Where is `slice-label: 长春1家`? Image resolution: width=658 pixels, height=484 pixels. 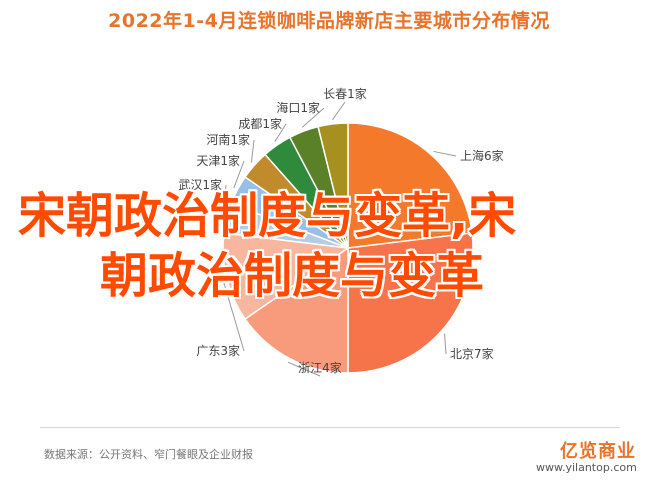 slice-label: 长春1家 is located at coordinates (345, 93).